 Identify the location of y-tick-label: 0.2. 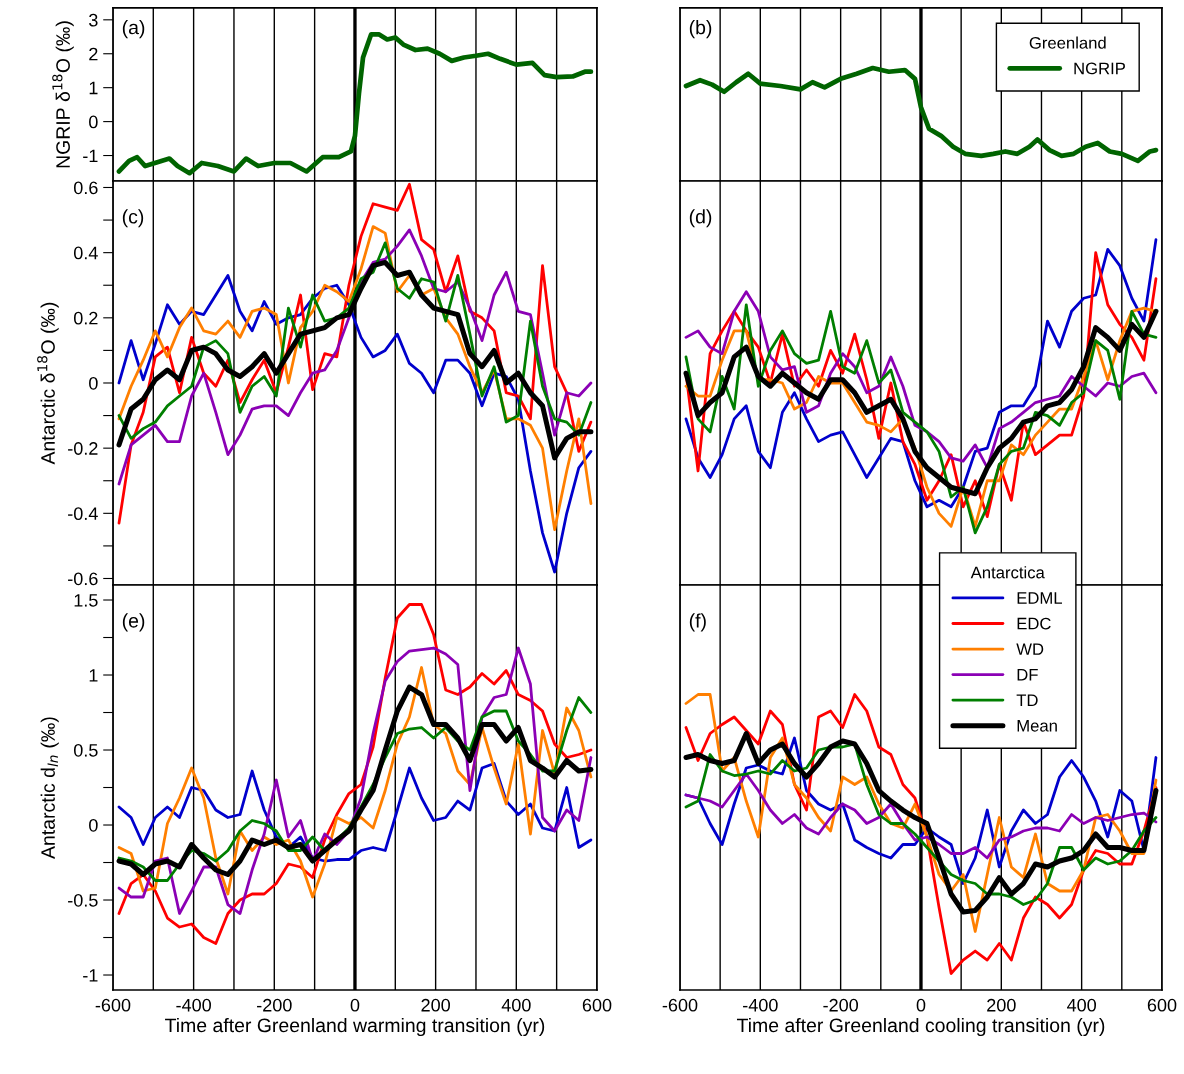
(85, 318).